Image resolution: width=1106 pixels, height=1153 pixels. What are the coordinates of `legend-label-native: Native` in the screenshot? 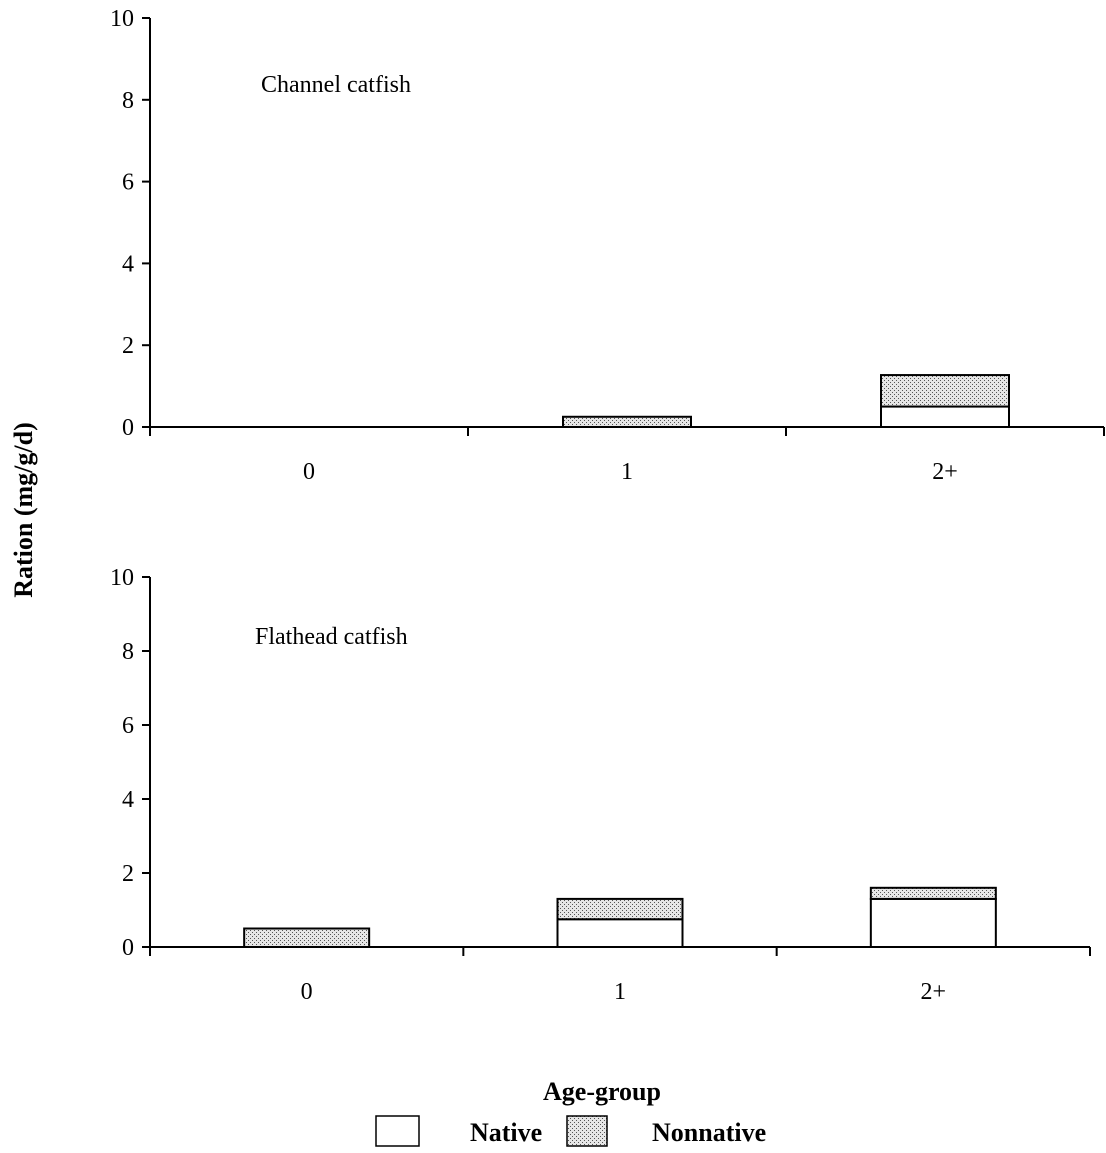 It's located at (506, 1132).